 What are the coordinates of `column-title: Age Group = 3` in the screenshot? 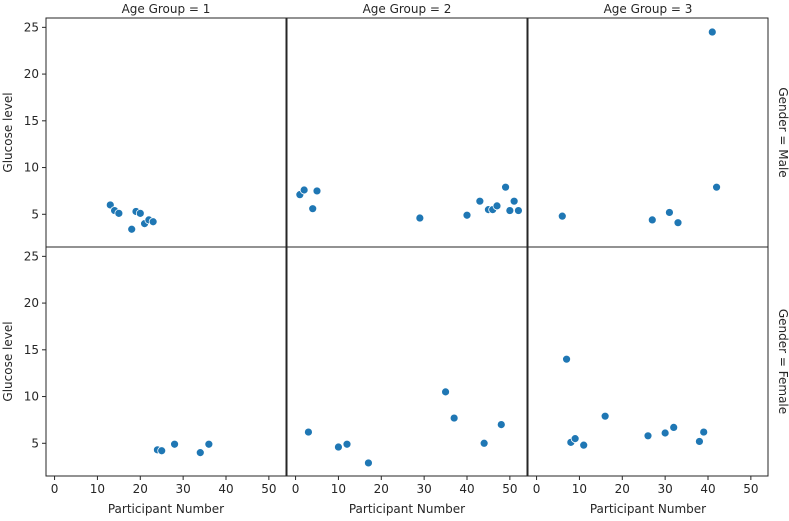 It's located at (648, 9).